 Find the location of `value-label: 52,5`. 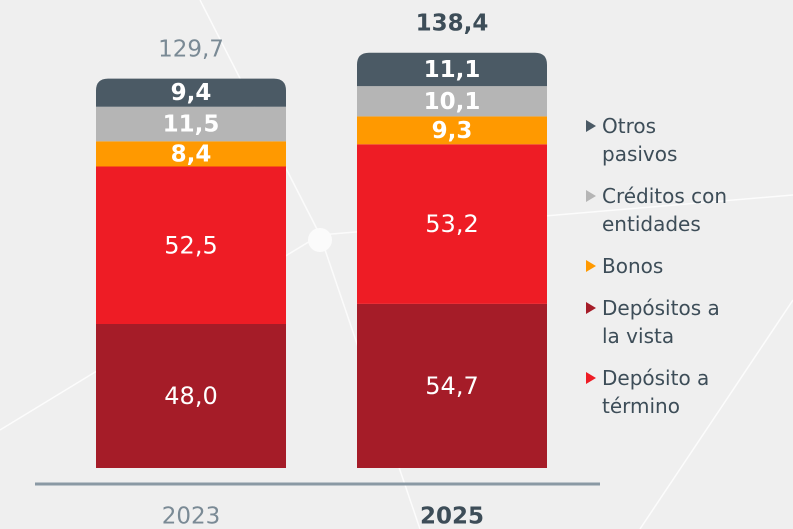

value-label: 52,5 is located at coordinates (190, 245).